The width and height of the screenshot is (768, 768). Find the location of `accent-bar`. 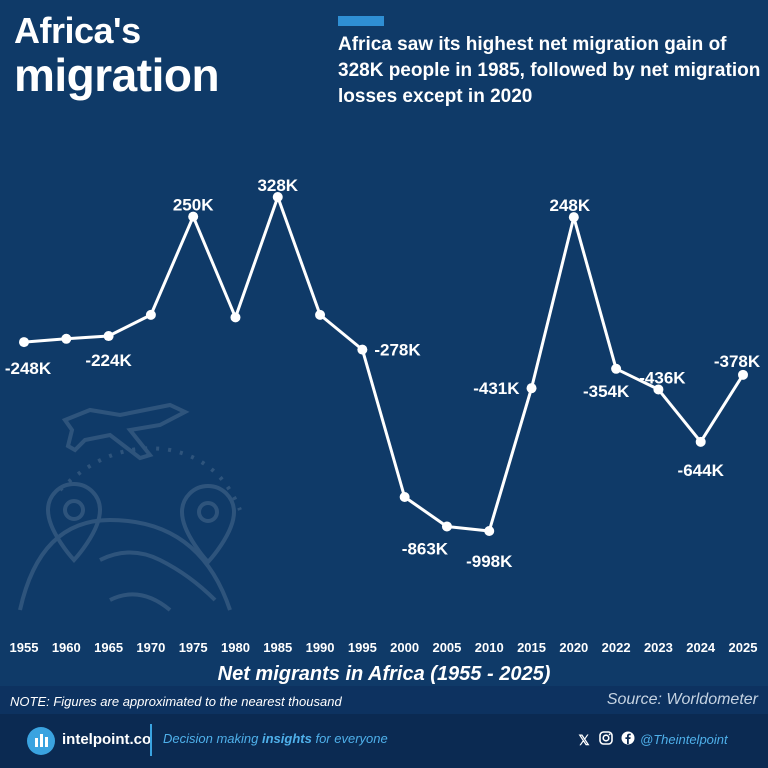

accent-bar is located at coordinates (361, 21).